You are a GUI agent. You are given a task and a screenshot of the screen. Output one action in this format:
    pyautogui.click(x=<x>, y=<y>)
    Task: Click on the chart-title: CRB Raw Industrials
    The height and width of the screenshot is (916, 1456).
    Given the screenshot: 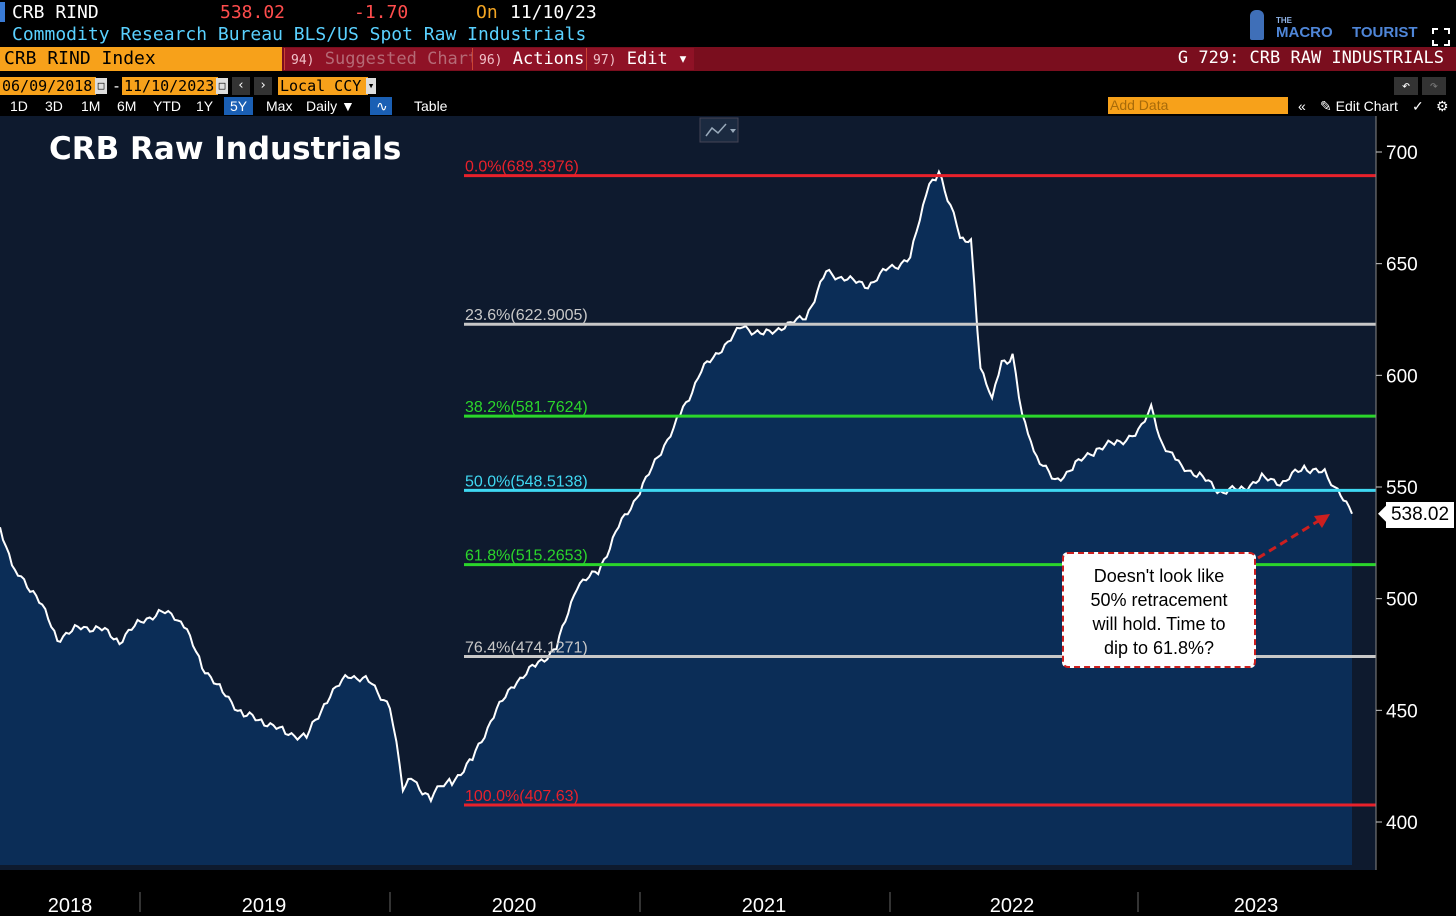 What is the action you would take?
    pyautogui.click(x=225, y=149)
    